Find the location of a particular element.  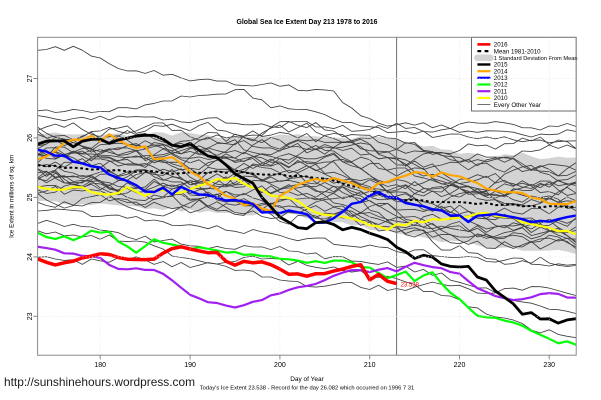

svg-text: 2010 is located at coordinates (501, 98).